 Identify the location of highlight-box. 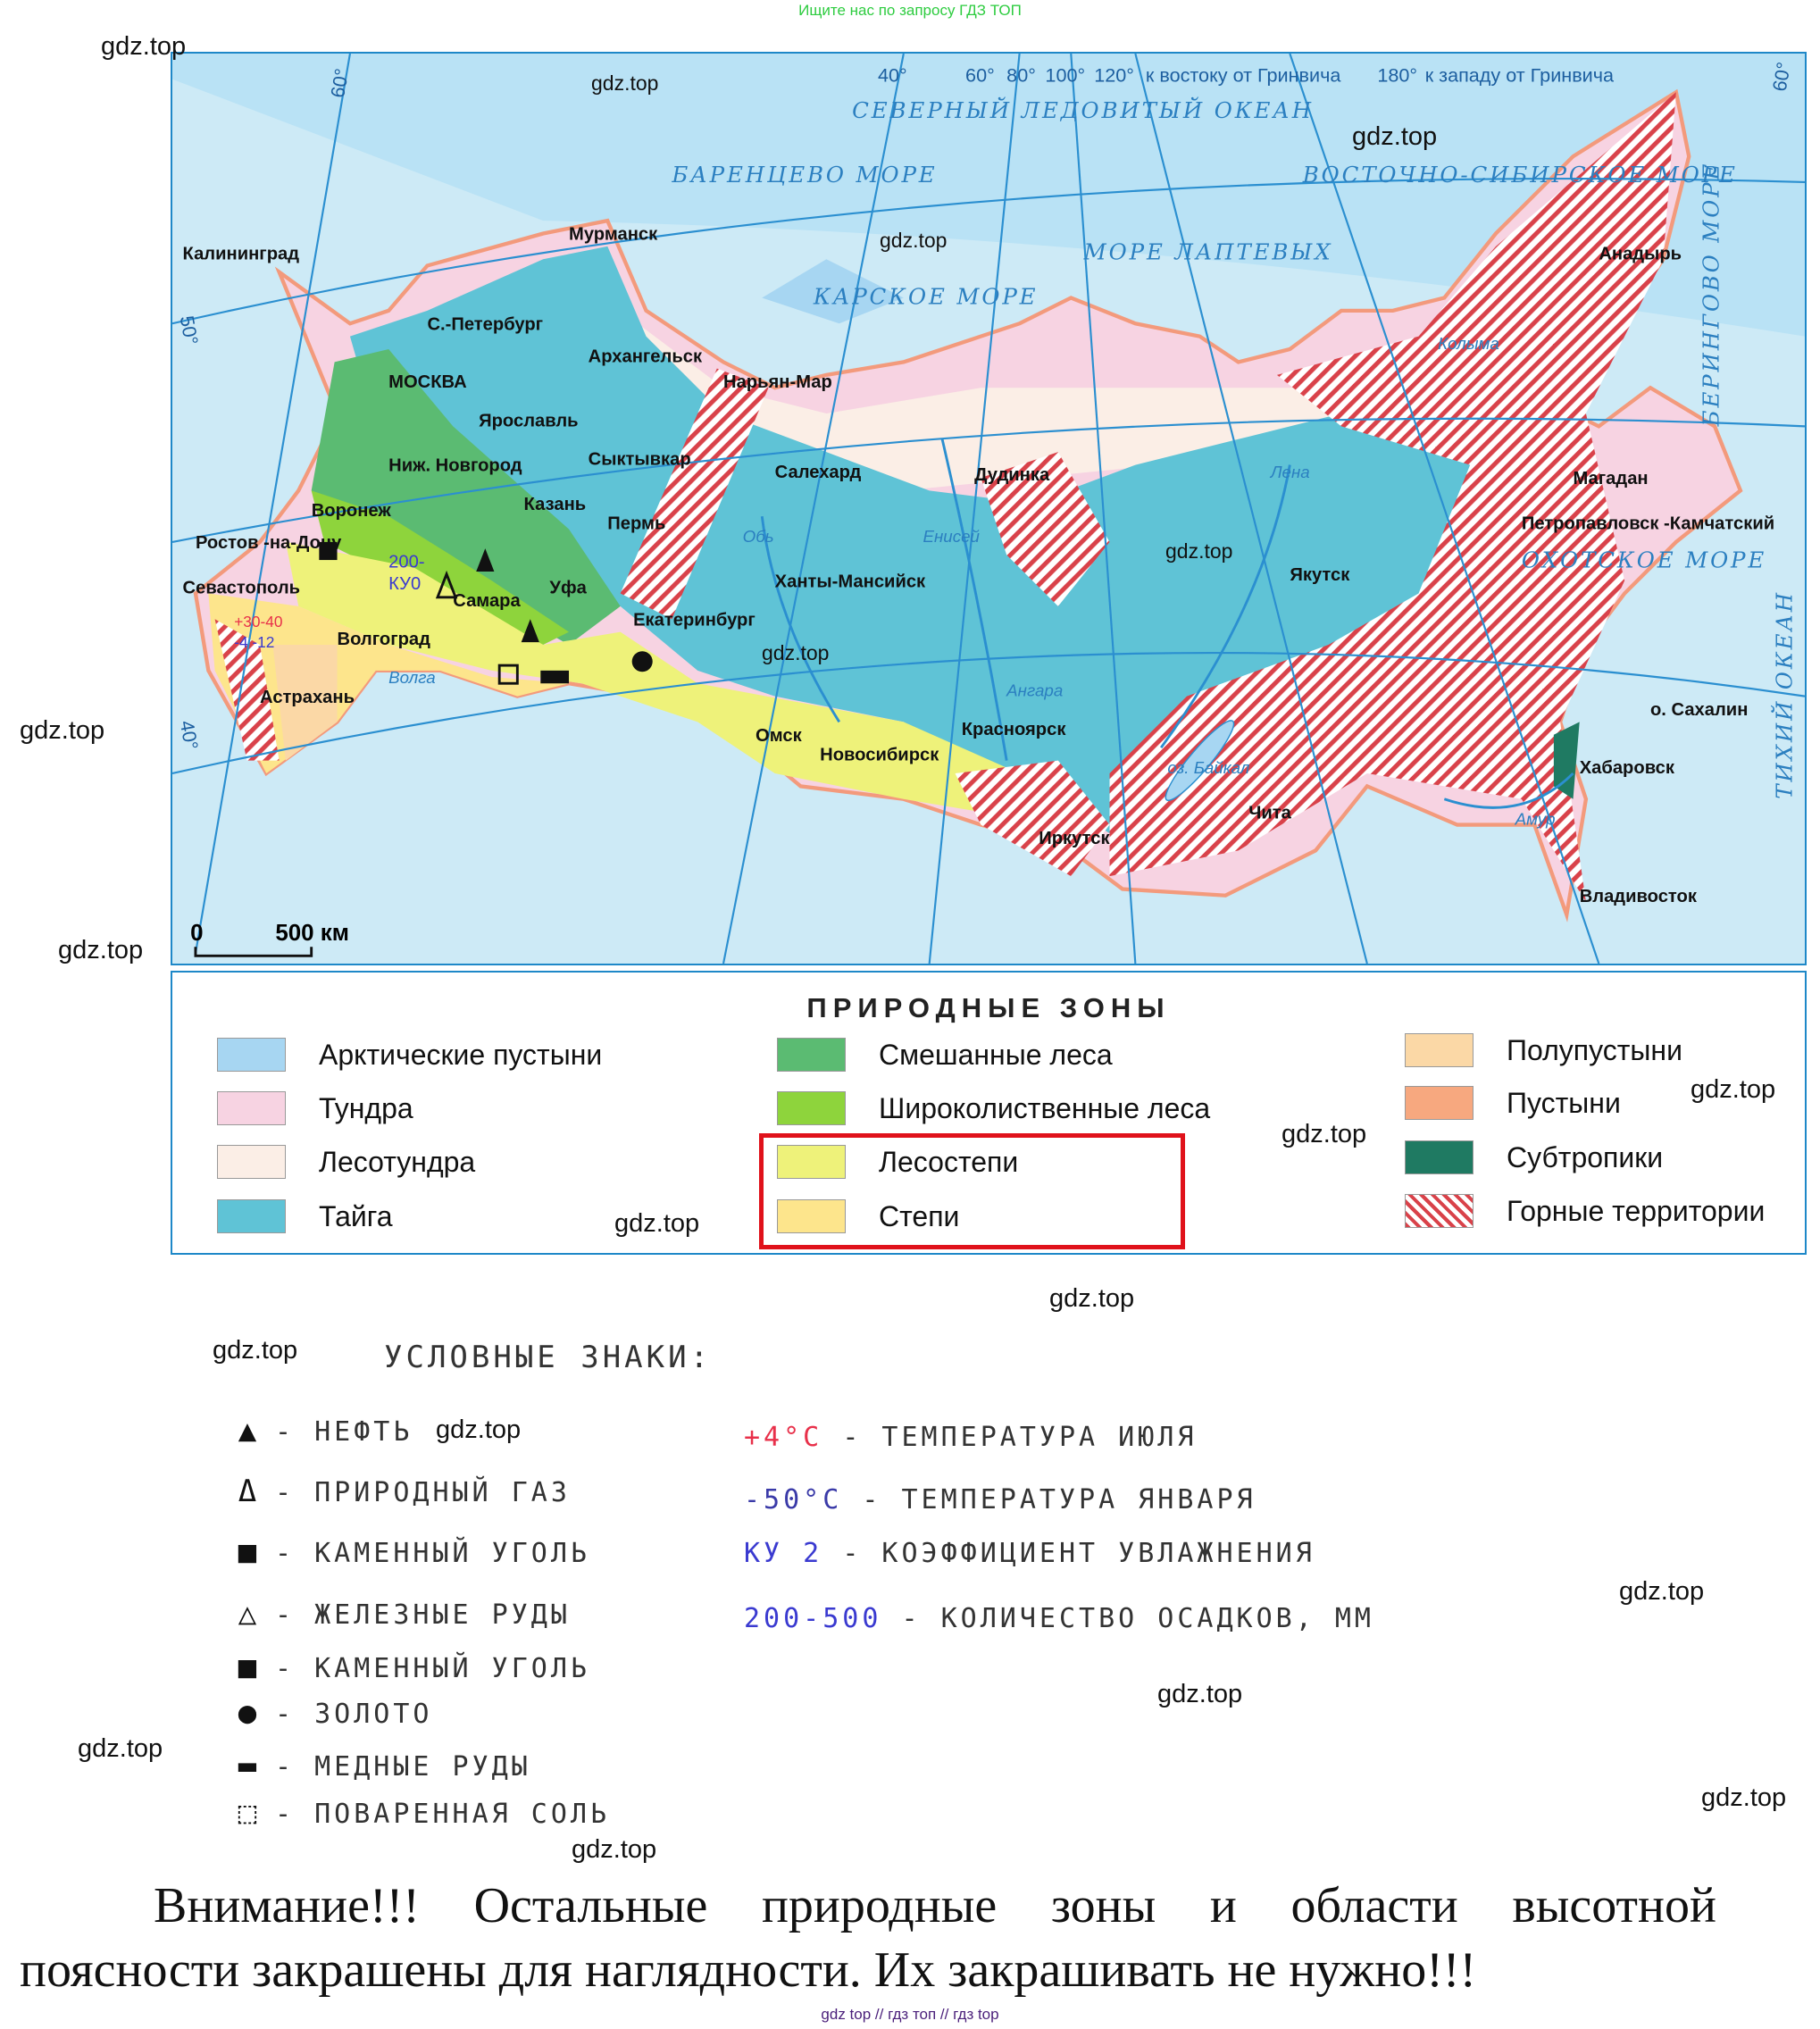
(972, 1191).